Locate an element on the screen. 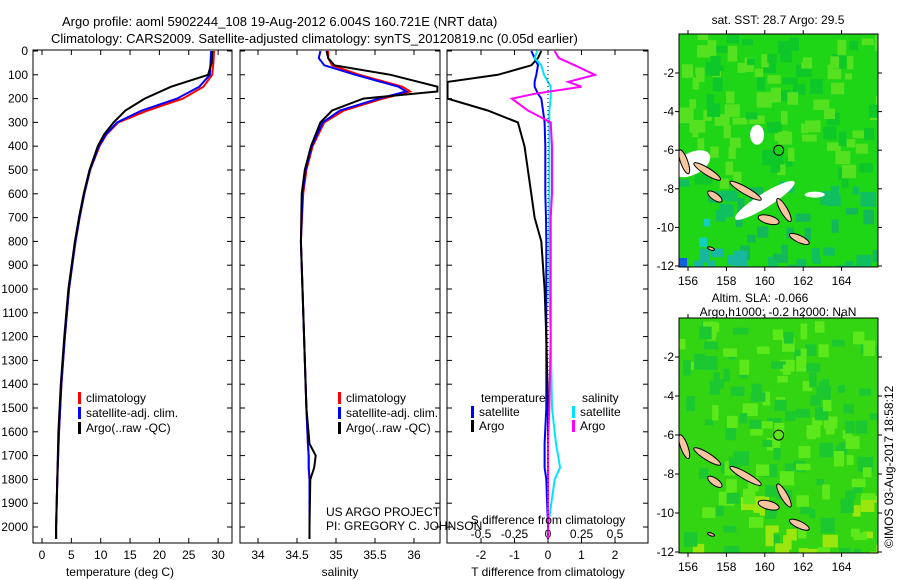  temperature-climatology-line is located at coordinates (135, 294).